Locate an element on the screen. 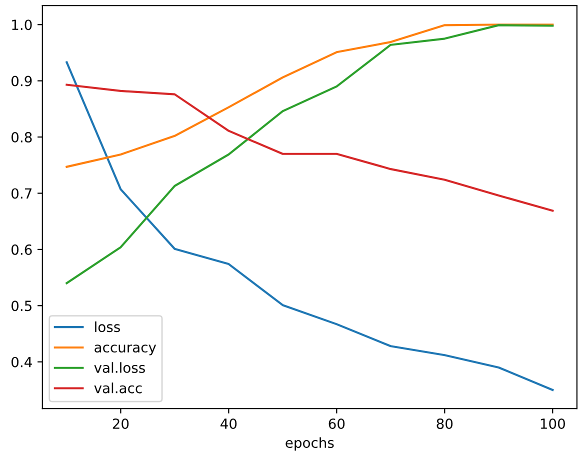 The image size is (581, 459). legend-label: val.acc is located at coordinates (118, 388).